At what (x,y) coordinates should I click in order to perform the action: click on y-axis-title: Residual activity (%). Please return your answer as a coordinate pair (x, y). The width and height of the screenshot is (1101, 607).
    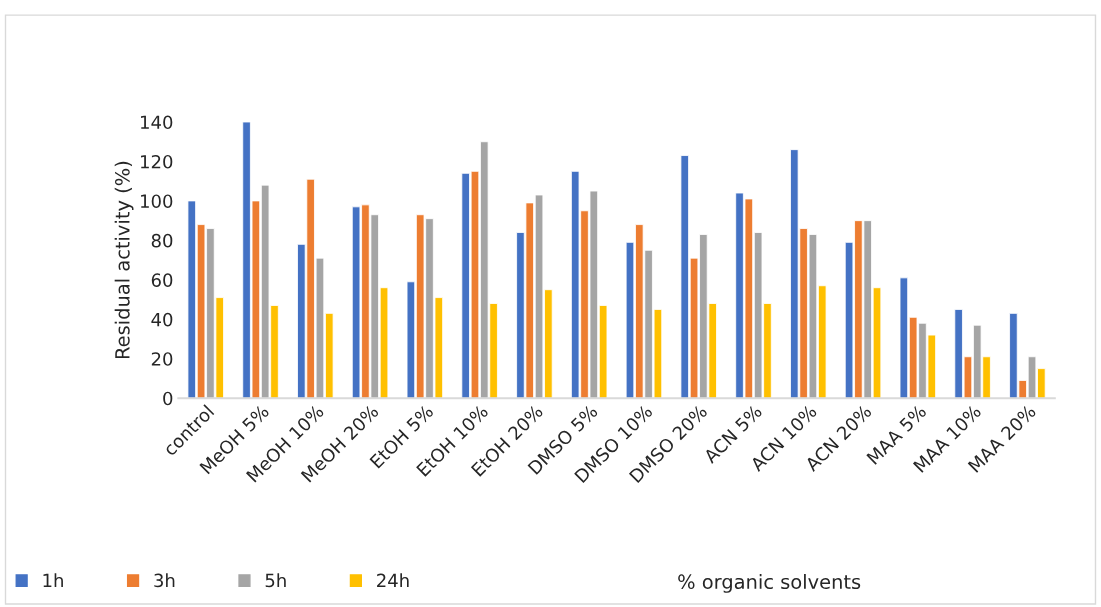
    Looking at the image, I should click on (124, 260).